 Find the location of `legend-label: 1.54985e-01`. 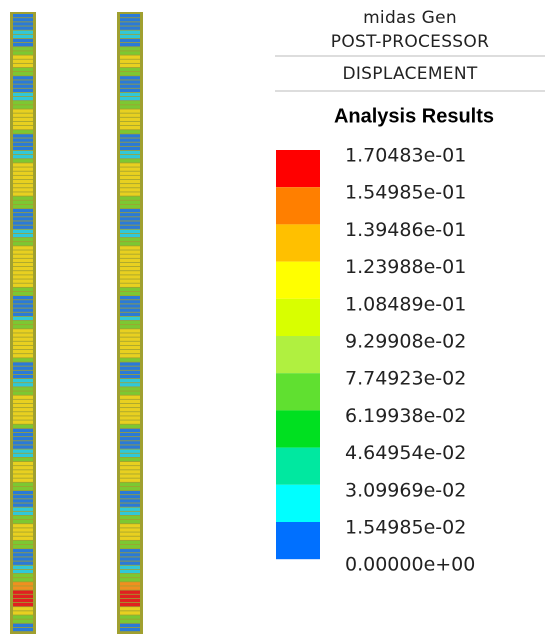

legend-label: 1.54985e-01 is located at coordinates (405, 193).